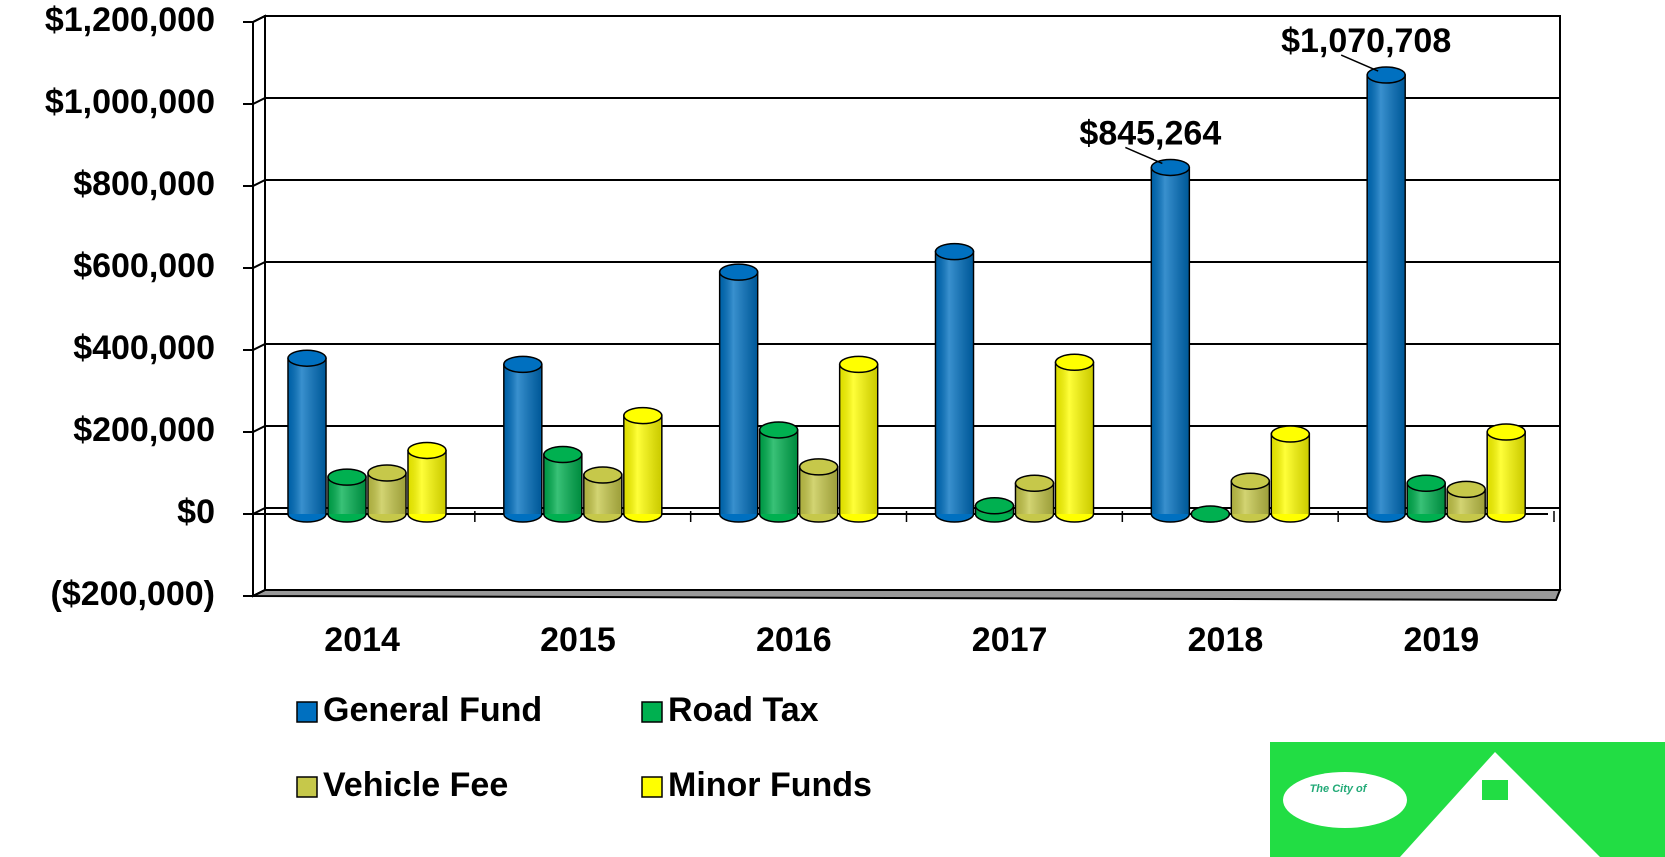 The width and height of the screenshot is (1665, 857). What do you see at coordinates (770, 785) in the screenshot?
I see `legend-label: Minor Funds` at bounding box center [770, 785].